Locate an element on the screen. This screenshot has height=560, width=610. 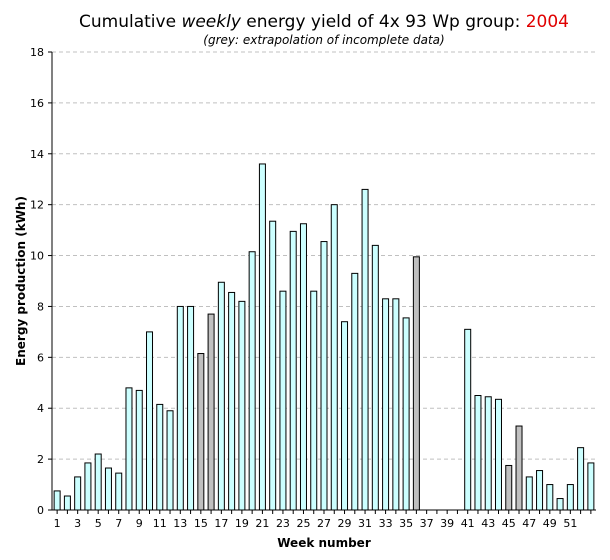
x-tick-label: 27 is located at coordinates (324, 523).